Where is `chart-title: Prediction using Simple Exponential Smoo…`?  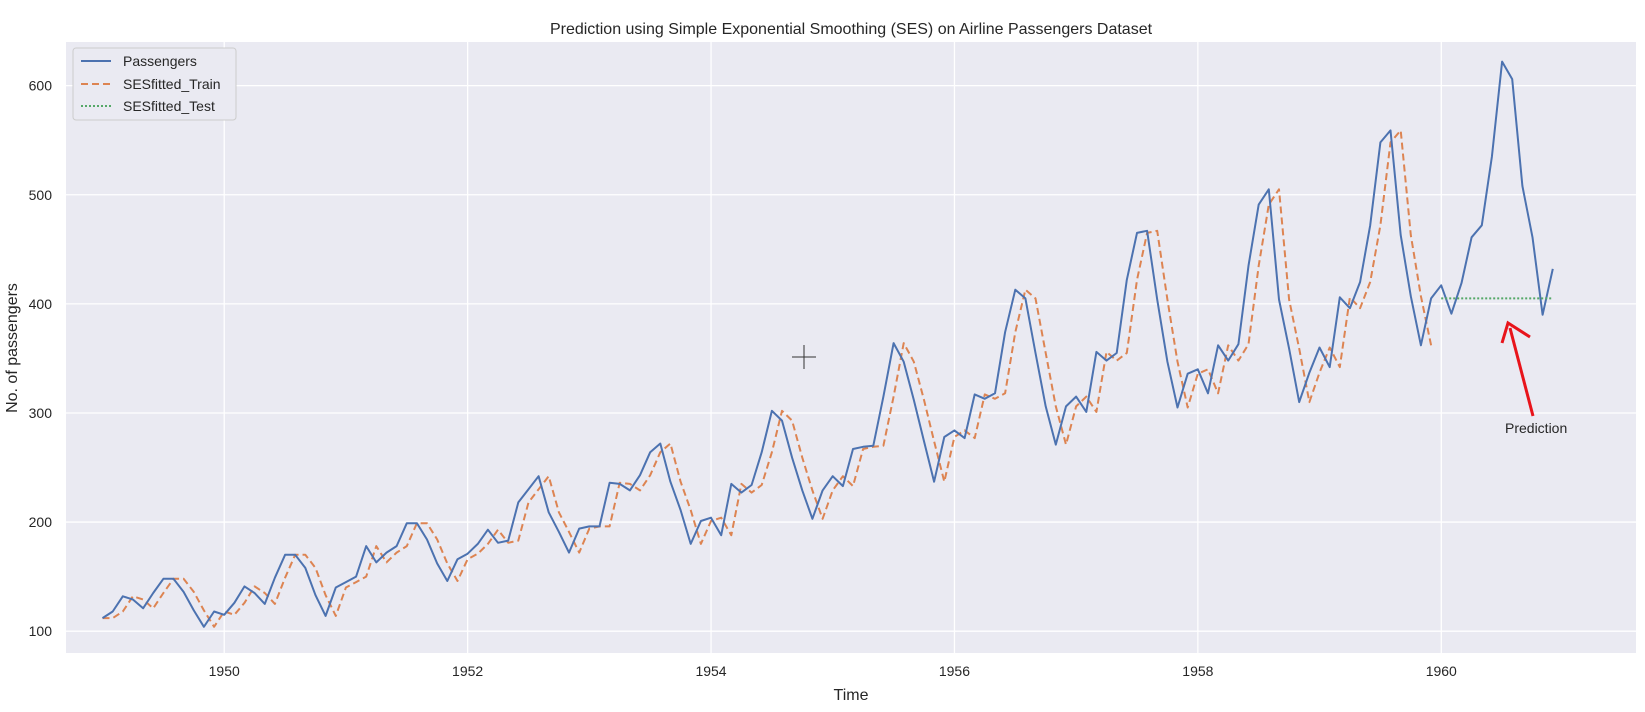 chart-title: Prediction using Simple Exponential Smoo… is located at coordinates (851, 29).